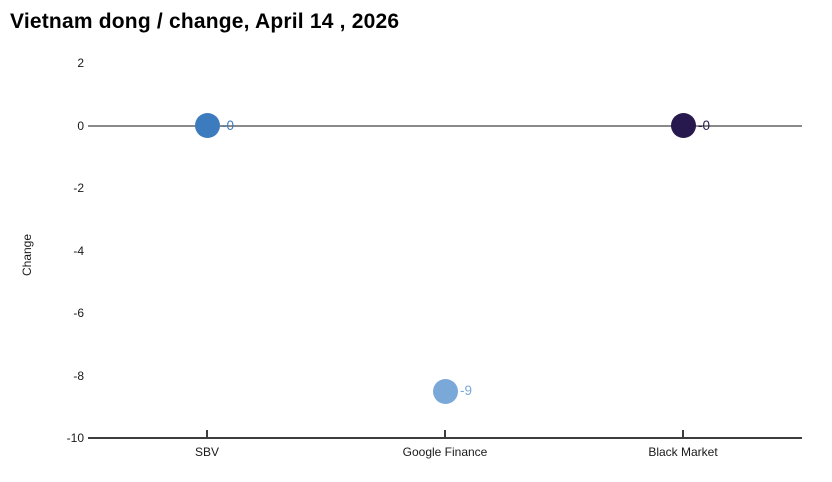 The height and width of the screenshot is (482, 832). Describe the element at coordinates (466, 391) in the screenshot. I see `data-point-value-label: -9` at that location.